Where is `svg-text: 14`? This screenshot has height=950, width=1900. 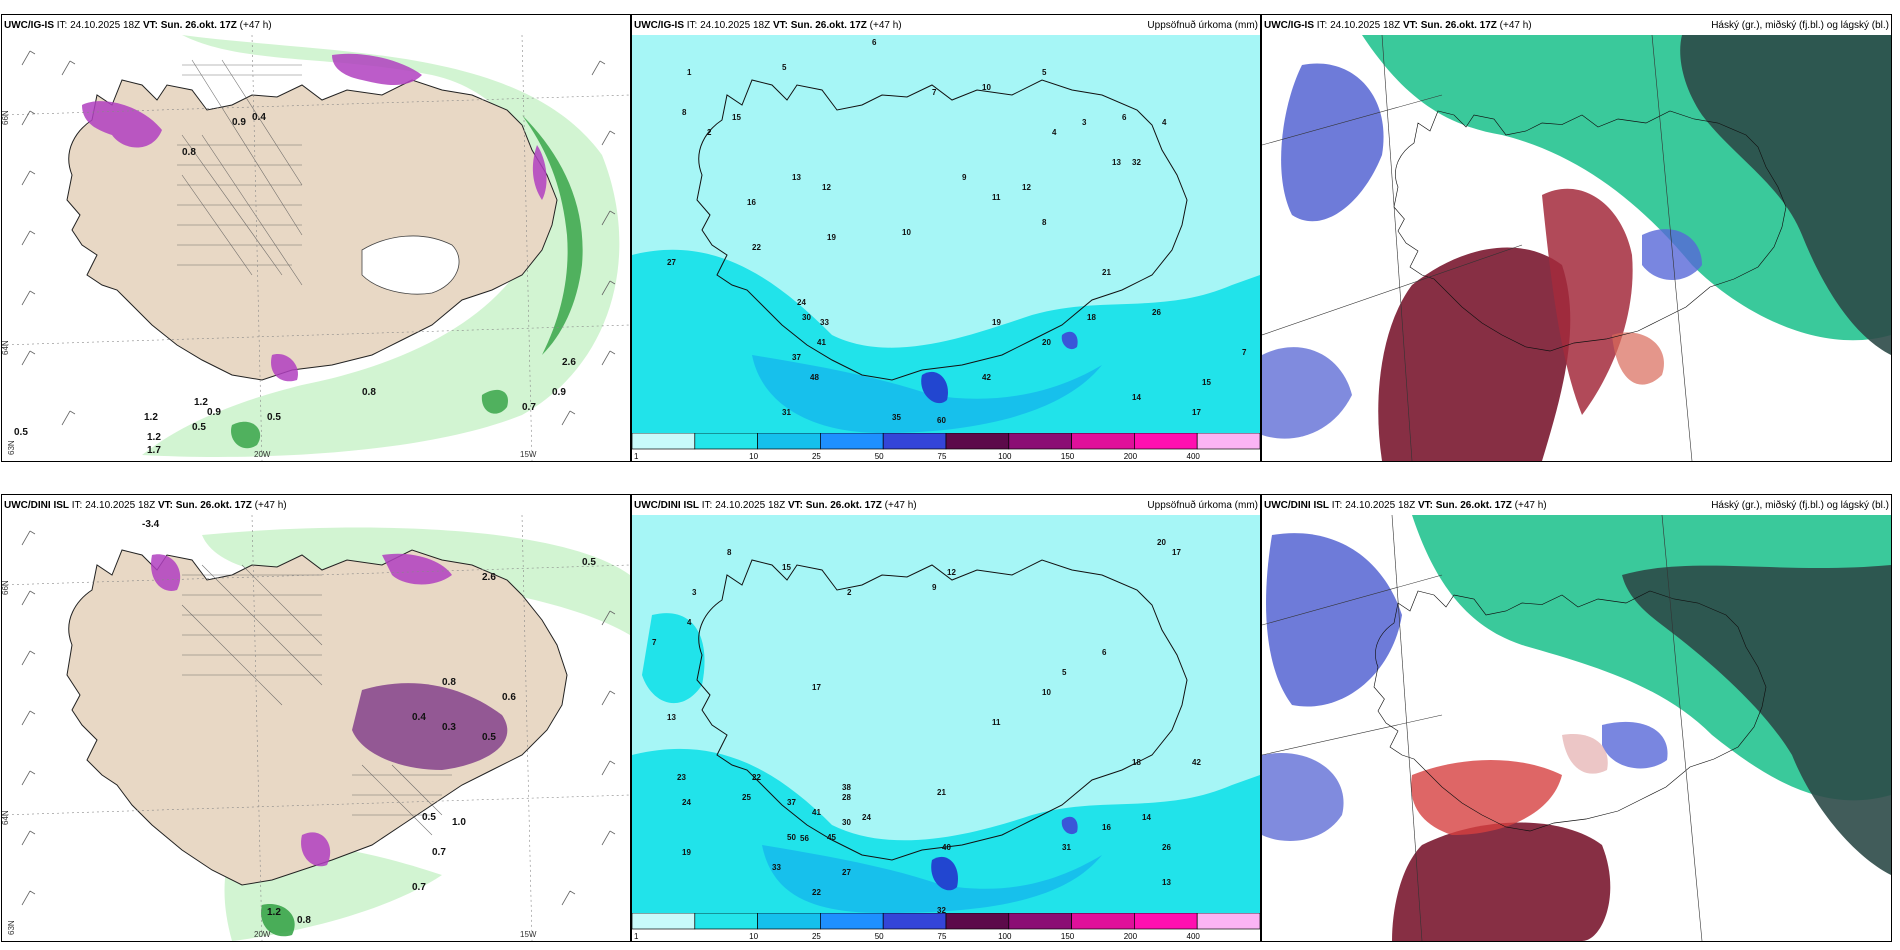 svg-text: 14 is located at coordinates (1136, 397).